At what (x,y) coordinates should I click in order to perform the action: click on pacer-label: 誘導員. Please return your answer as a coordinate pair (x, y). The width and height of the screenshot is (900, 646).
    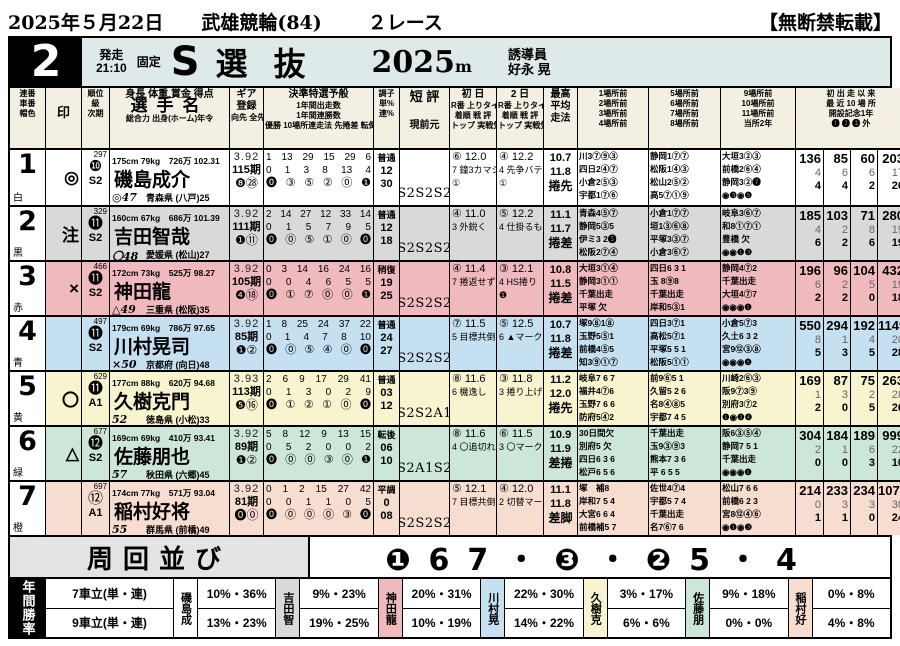
    Looking at the image, I should click on (527, 54).